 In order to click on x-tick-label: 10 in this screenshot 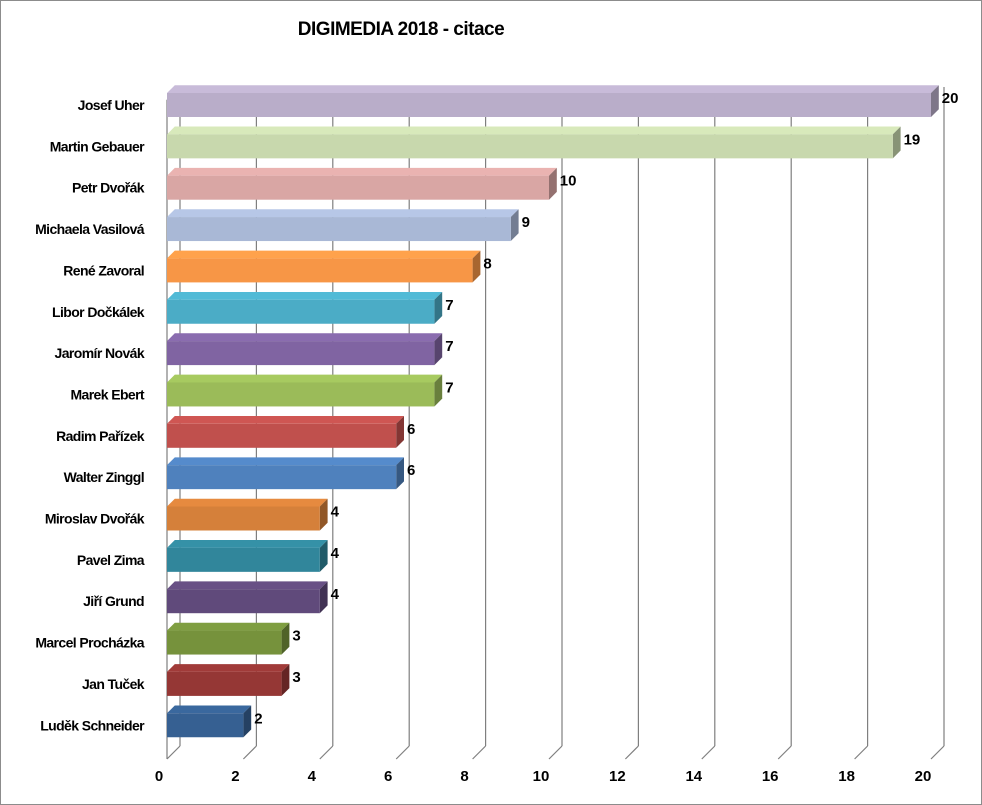, I will do `click(541, 776)`.